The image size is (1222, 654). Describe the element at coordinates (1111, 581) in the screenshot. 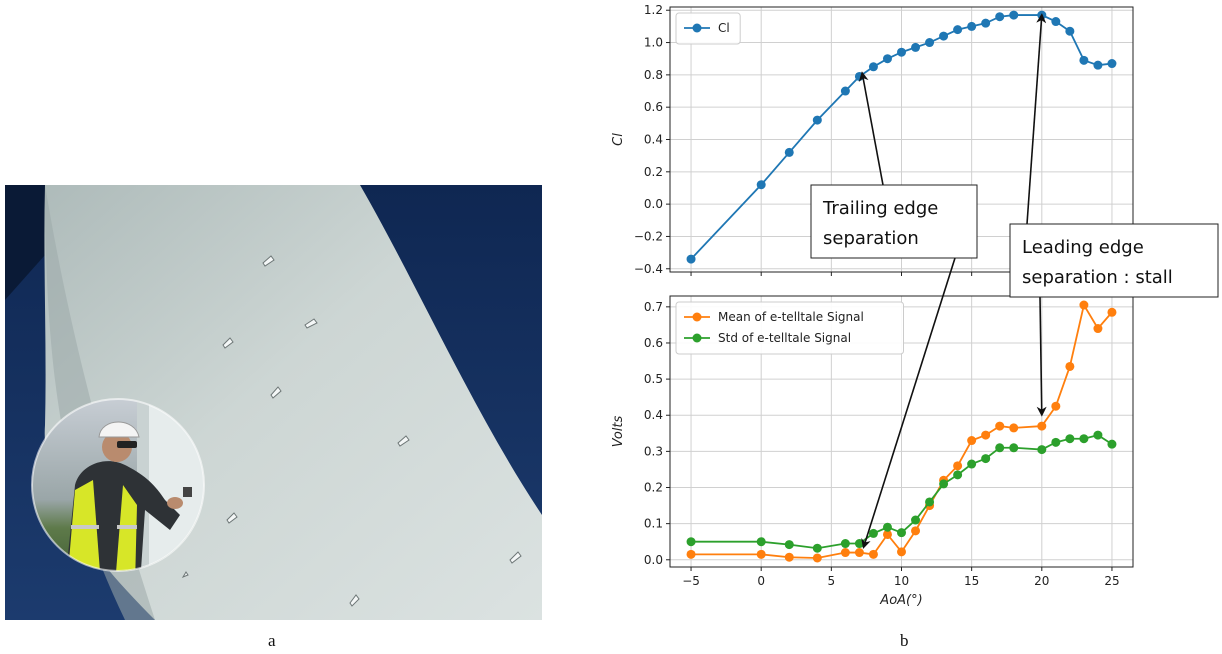

I see `x-tick-label: 25` at that location.